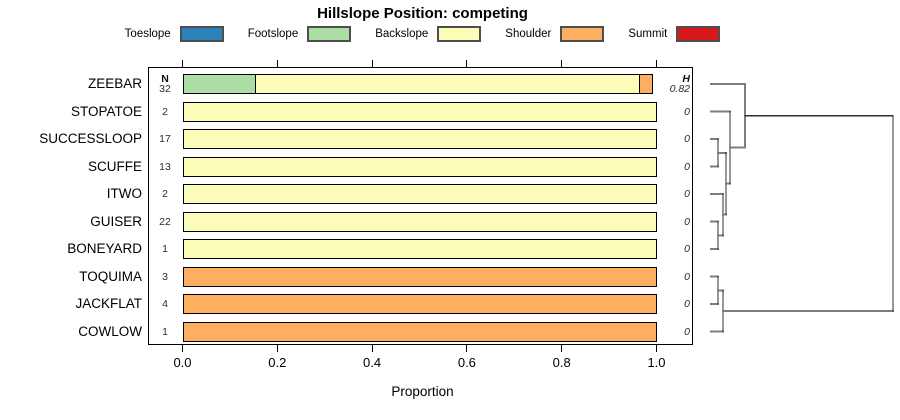 This screenshot has height=420, width=900. I want to click on dendrogram, so click(802, 208).